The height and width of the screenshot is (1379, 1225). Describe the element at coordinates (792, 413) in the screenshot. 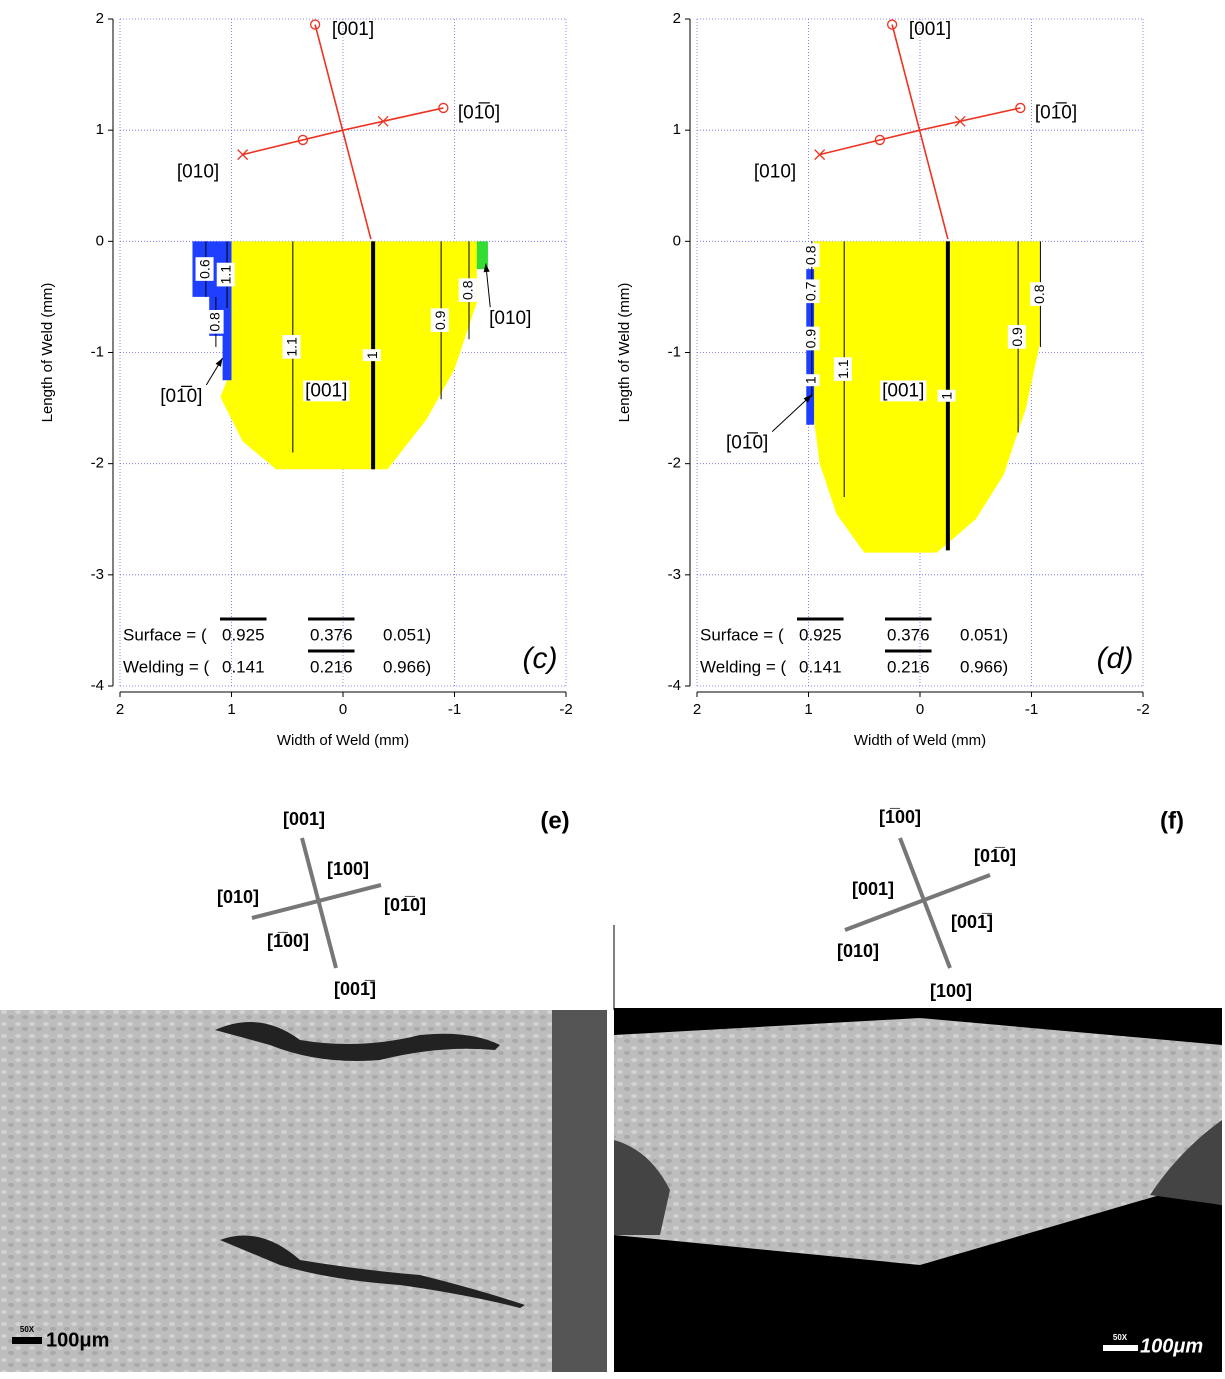

I see `annotation-arrow` at that location.